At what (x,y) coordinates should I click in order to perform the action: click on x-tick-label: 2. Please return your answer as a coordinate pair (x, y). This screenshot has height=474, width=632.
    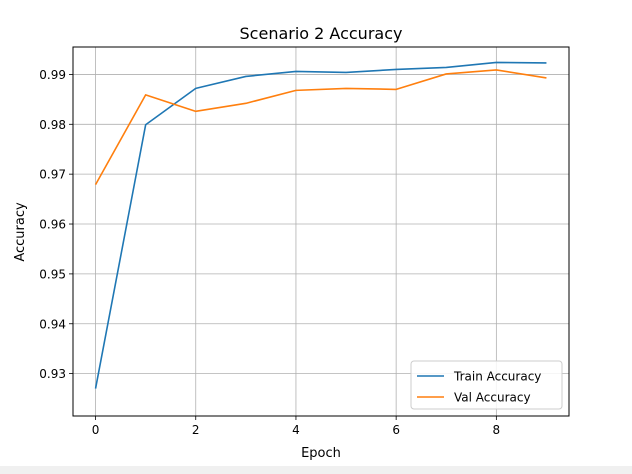
    Looking at the image, I should click on (196, 430).